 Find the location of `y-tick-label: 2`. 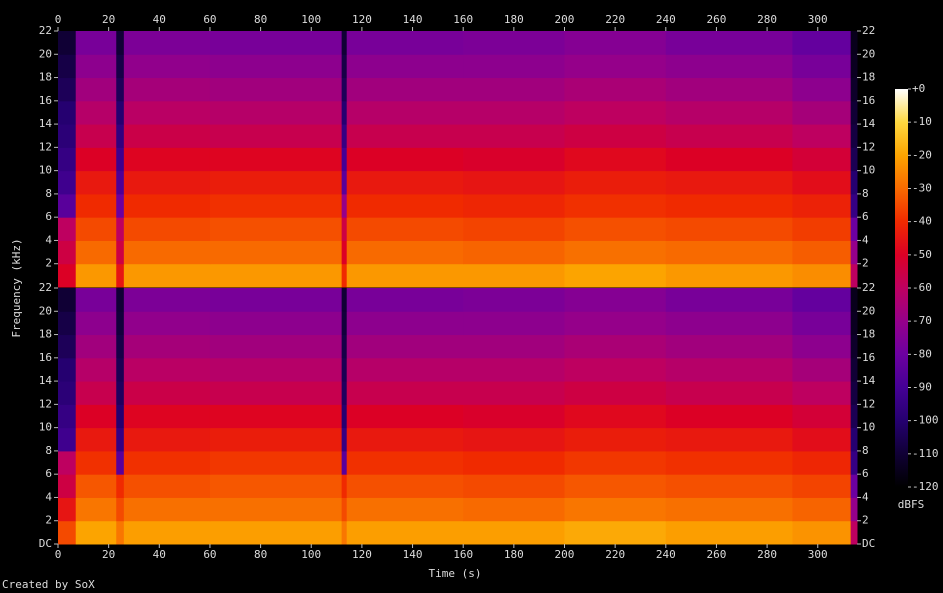

y-tick-label: 2 is located at coordinates (865, 263).